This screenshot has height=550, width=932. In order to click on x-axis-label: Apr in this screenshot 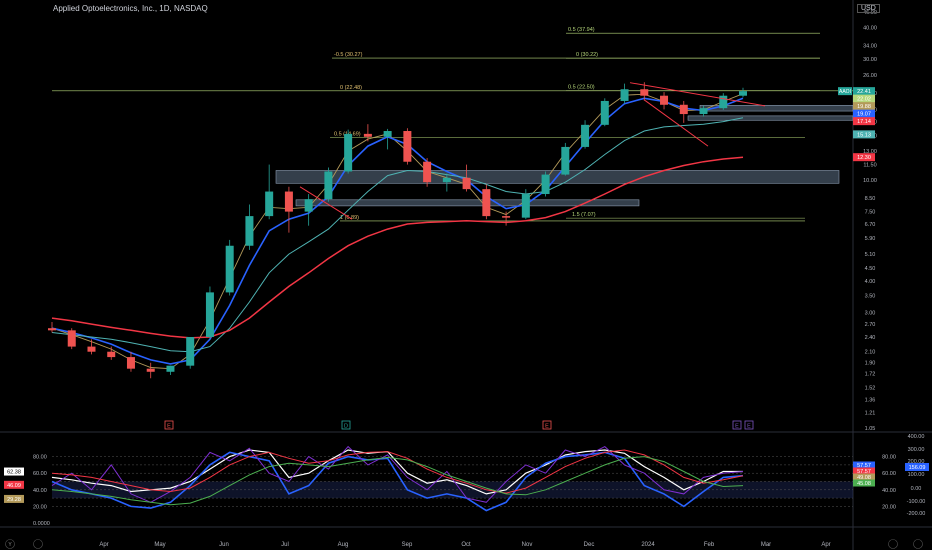, I will do `click(103, 545)`.